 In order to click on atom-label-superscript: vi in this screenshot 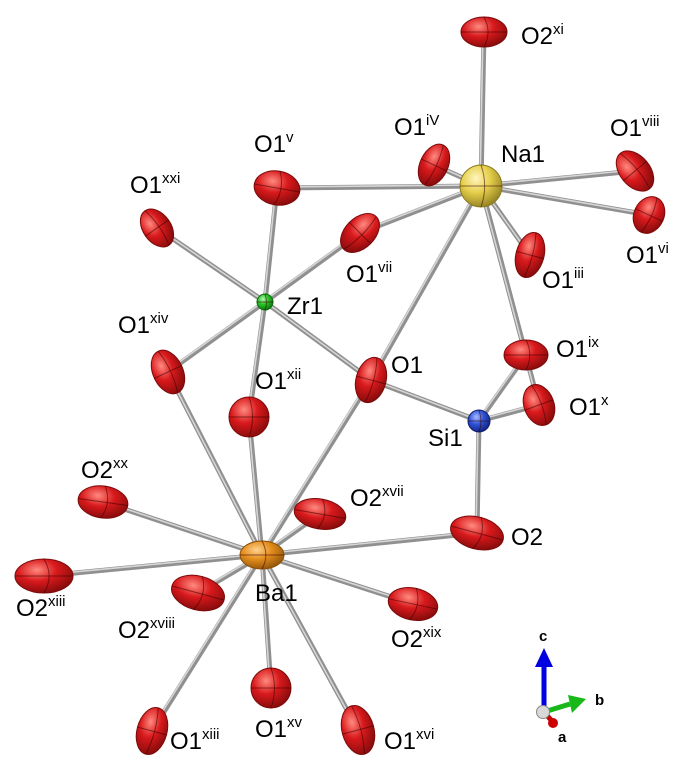, I will do `click(663, 248)`.